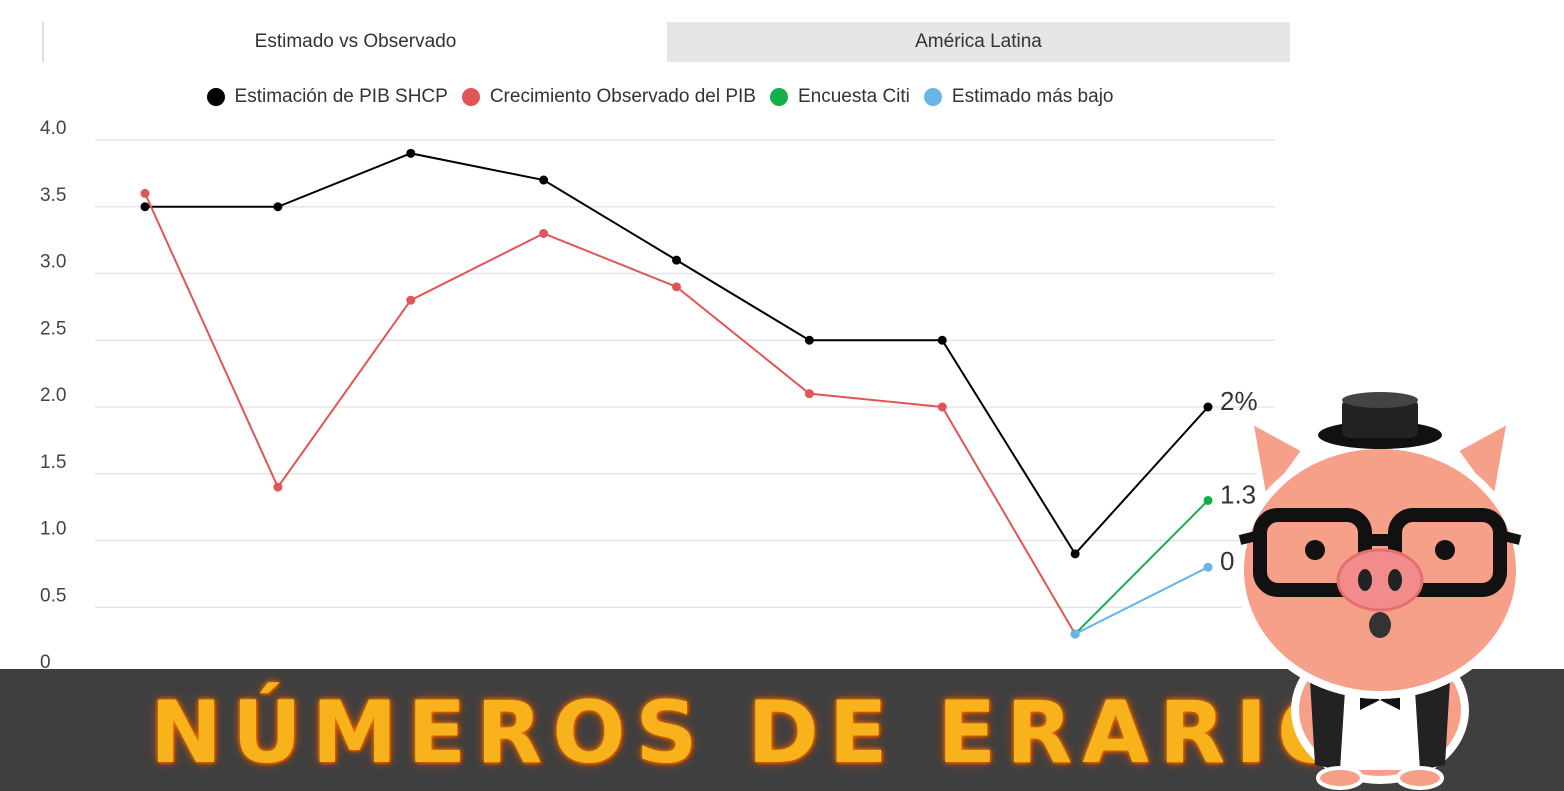 This screenshot has width=1564, height=791. What do you see at coordinates (354, 42) in the screenshot?
I see `tab-estimado-vs-observado: Estimado vs Observado` at bounding box center [354, 42].